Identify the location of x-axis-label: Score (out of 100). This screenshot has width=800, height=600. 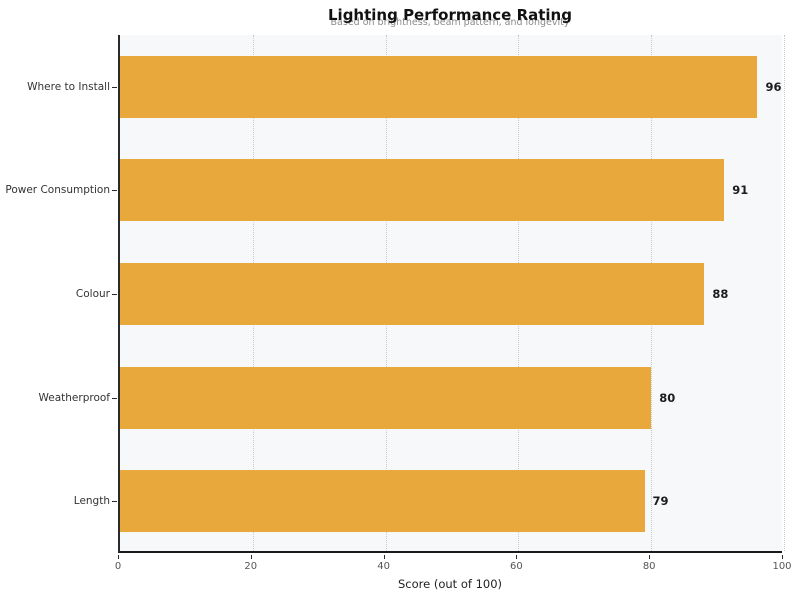
(450, 584).